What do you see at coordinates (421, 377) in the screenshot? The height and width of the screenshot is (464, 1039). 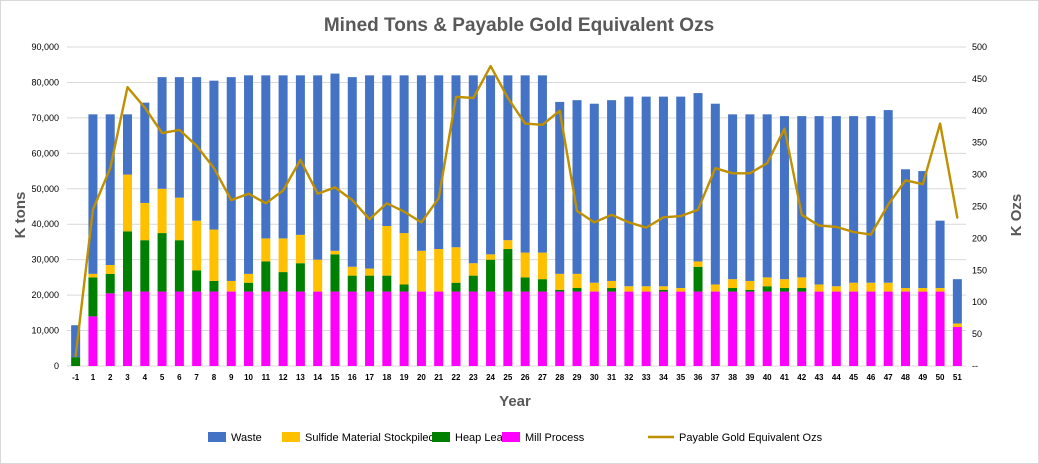 I see `x-tick-label: 20` at bounding box center [421, 377].